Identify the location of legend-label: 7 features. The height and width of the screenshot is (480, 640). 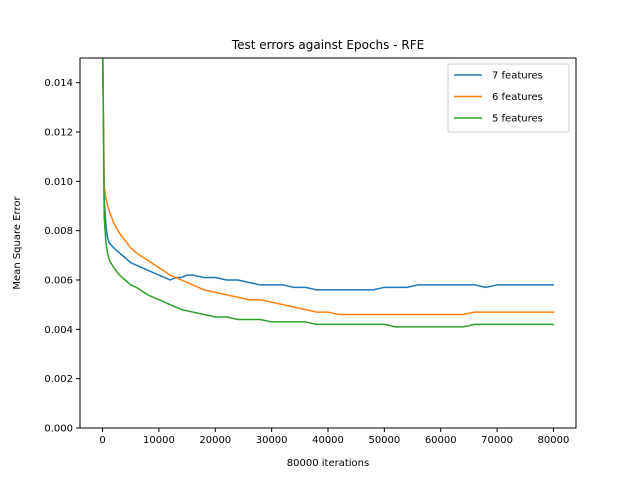
(517, 76).